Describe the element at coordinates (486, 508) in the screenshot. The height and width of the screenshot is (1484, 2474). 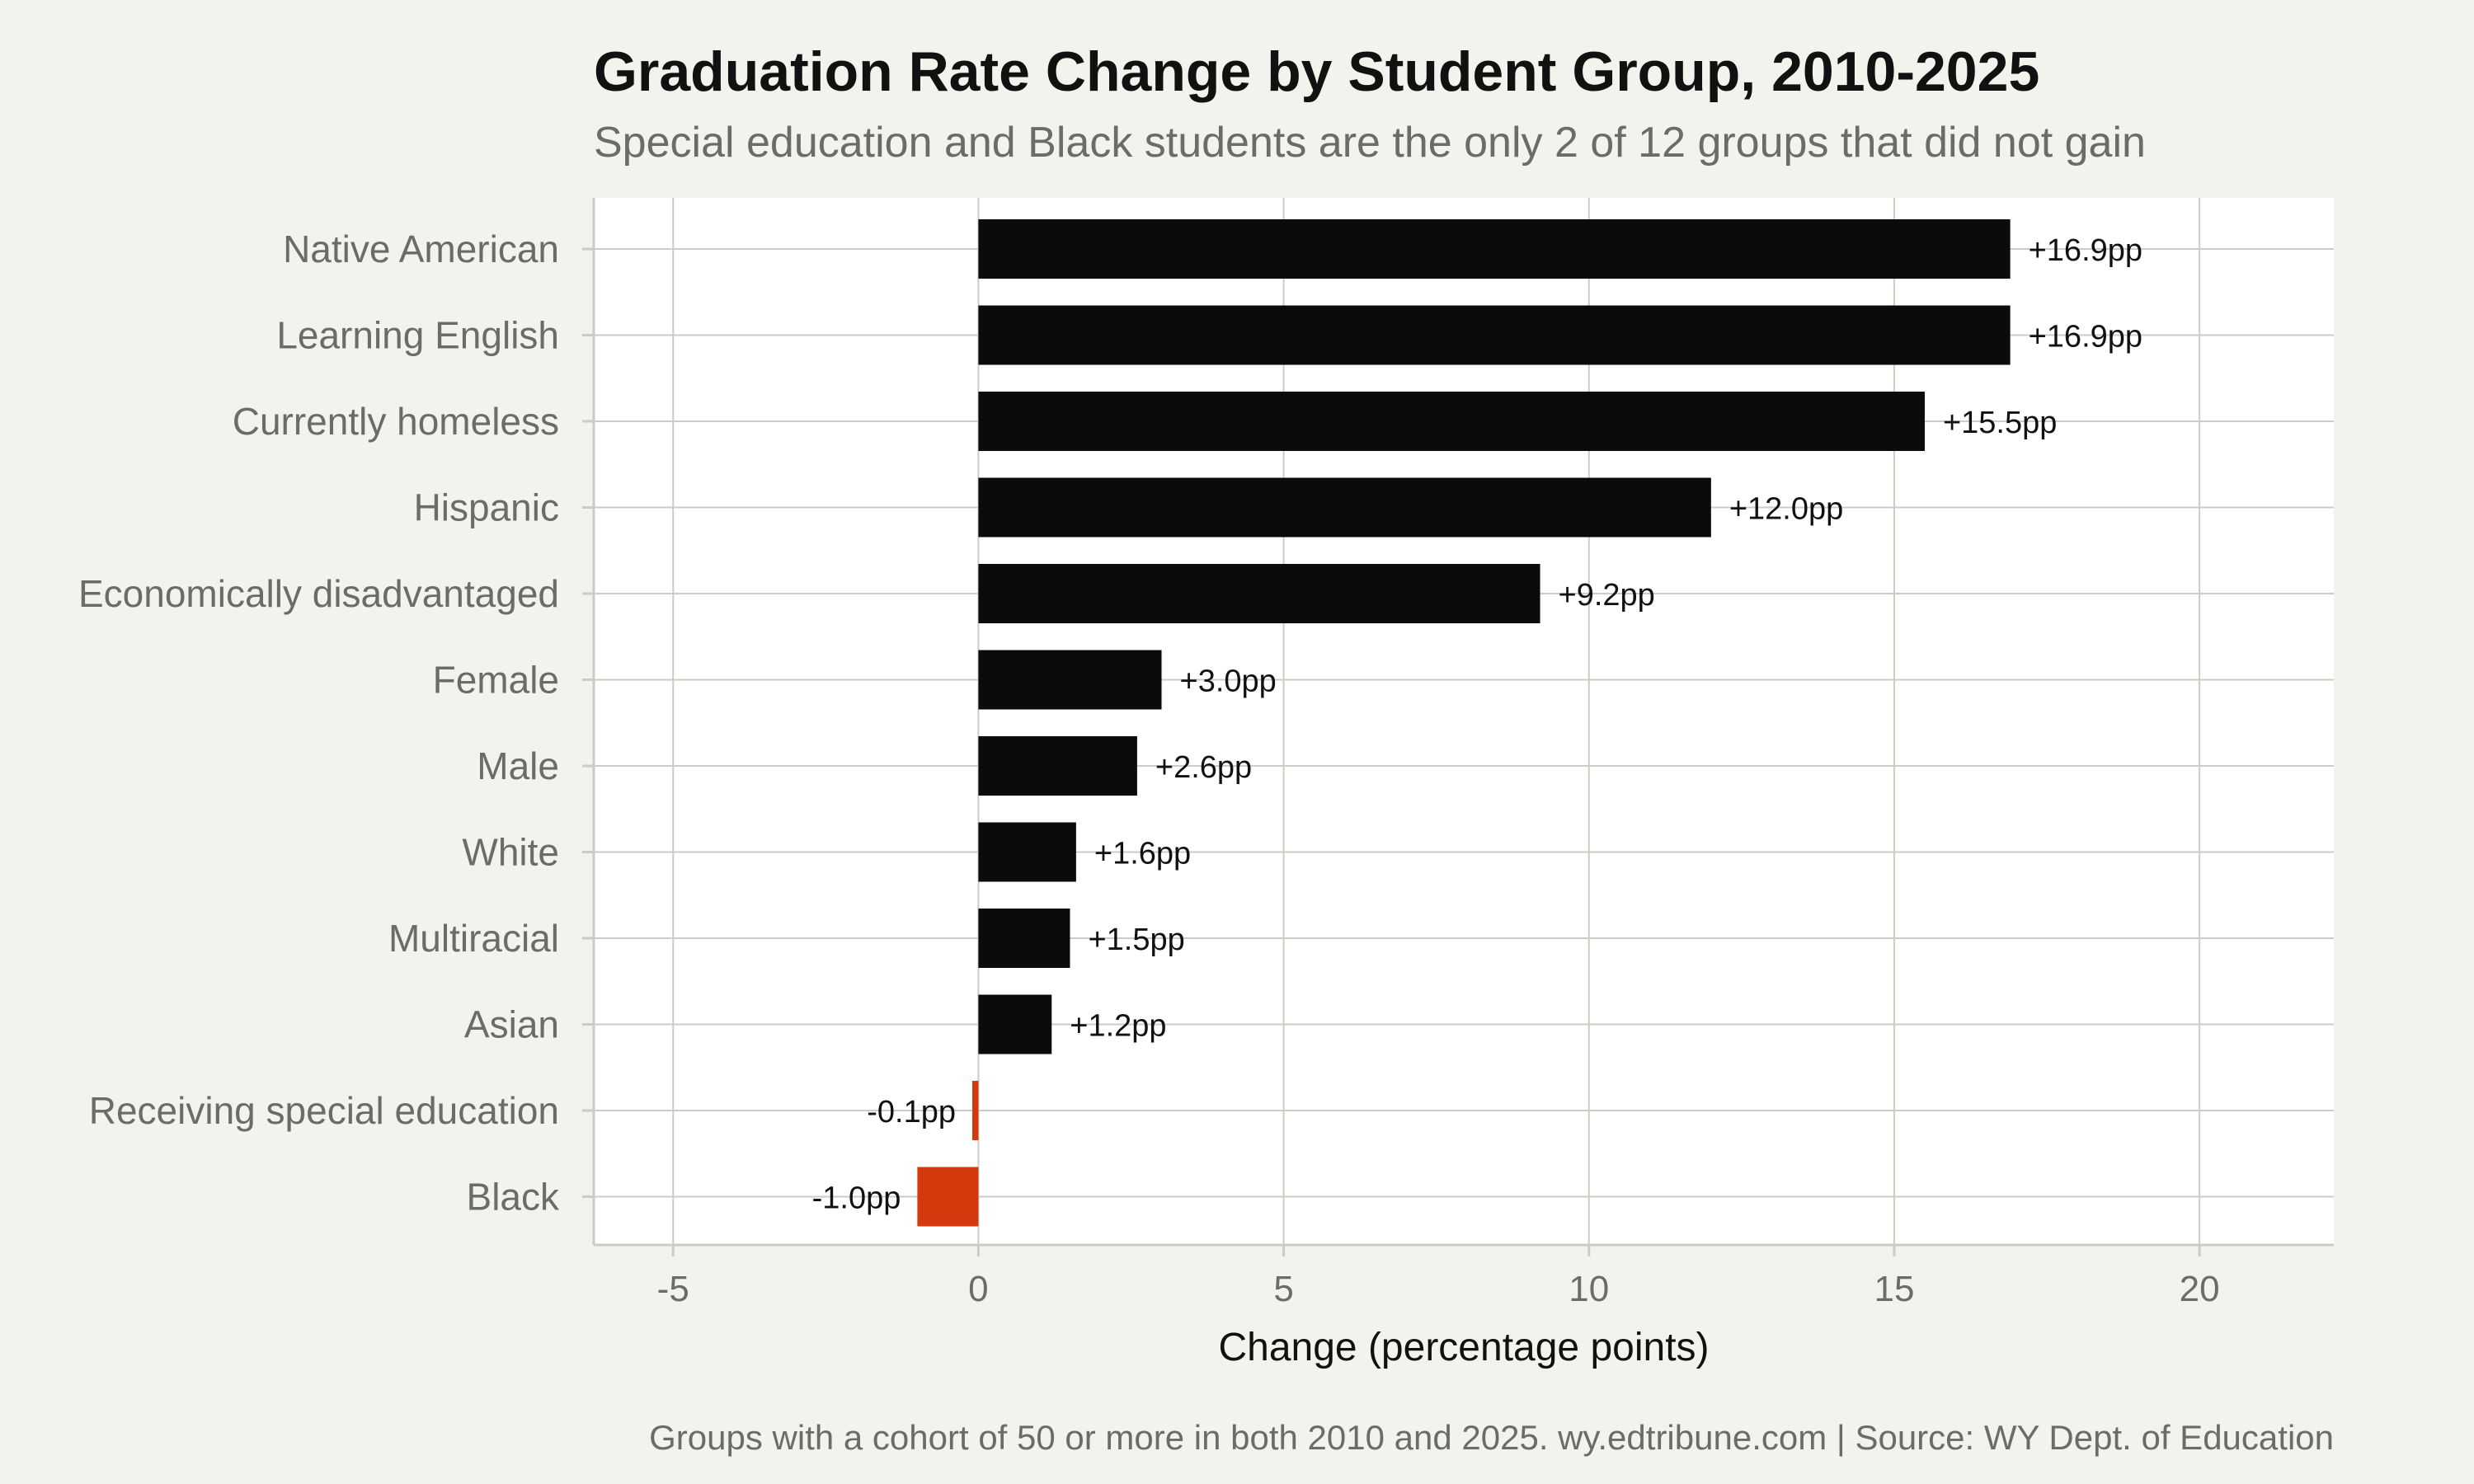
I see `category-label: Hispanic` at that location.